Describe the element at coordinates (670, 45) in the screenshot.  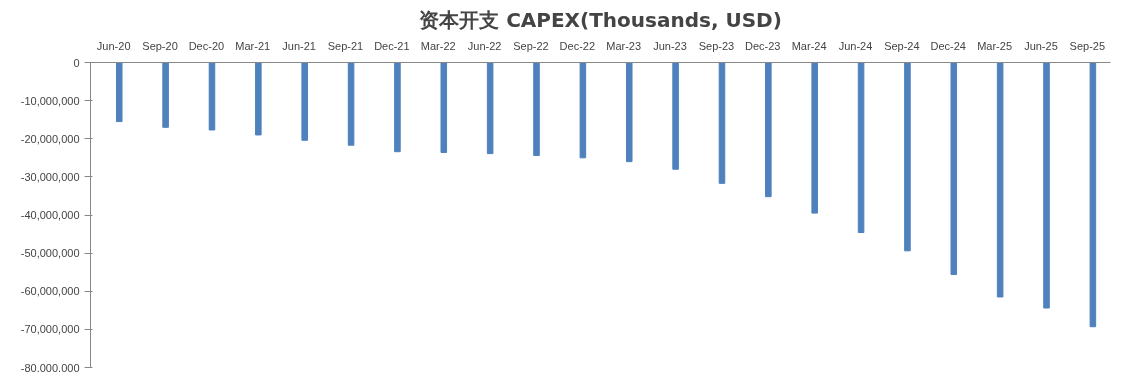
I see `x-tick-label: Jun-23` at that location.